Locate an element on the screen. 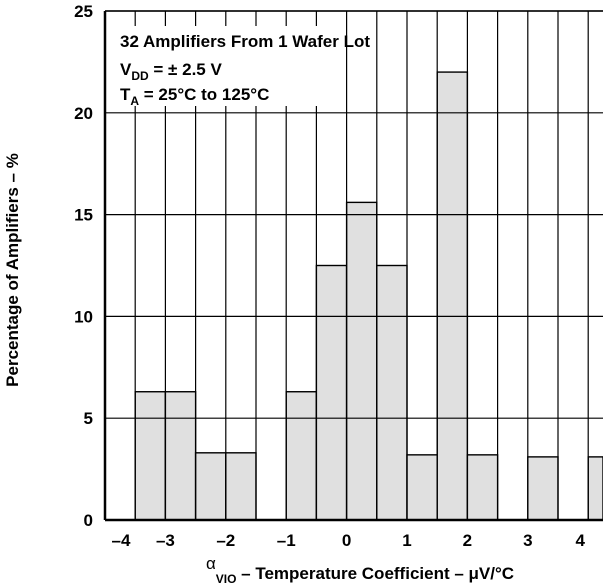  annotation-line-3: TA = 25°C to 125°C is located at coordinates (194, 96).